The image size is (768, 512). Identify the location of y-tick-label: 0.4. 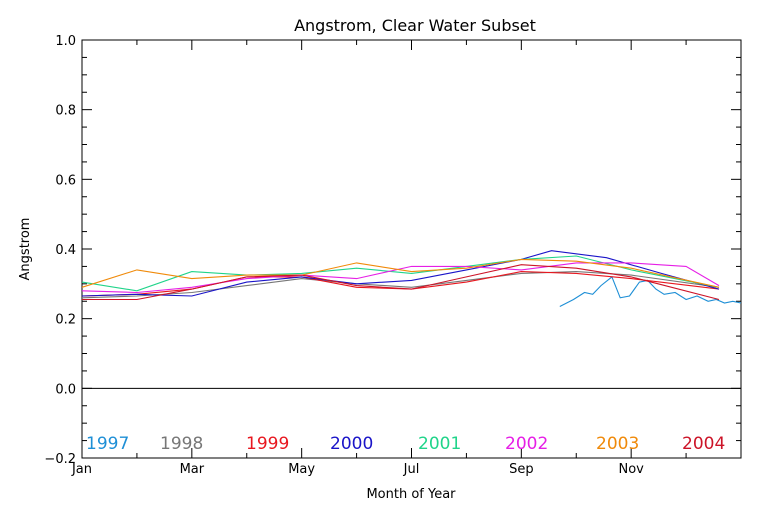
(65, 250).